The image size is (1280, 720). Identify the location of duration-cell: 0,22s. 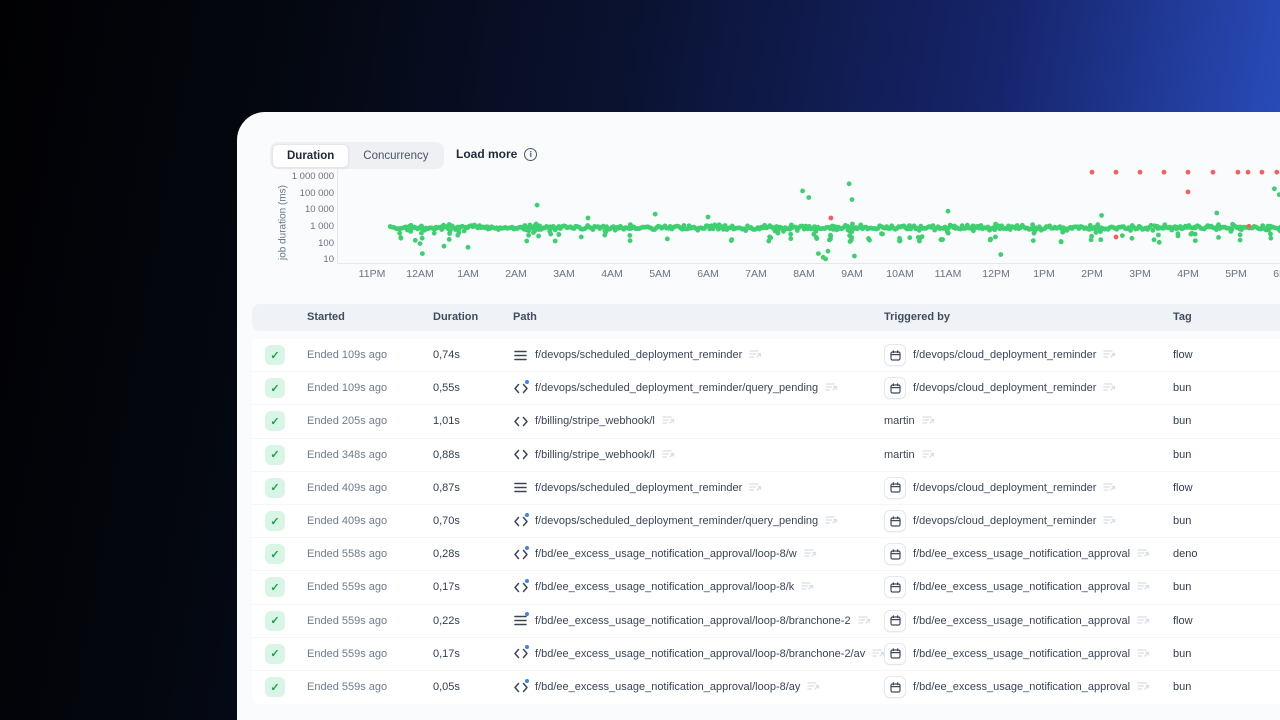
(446, 620).